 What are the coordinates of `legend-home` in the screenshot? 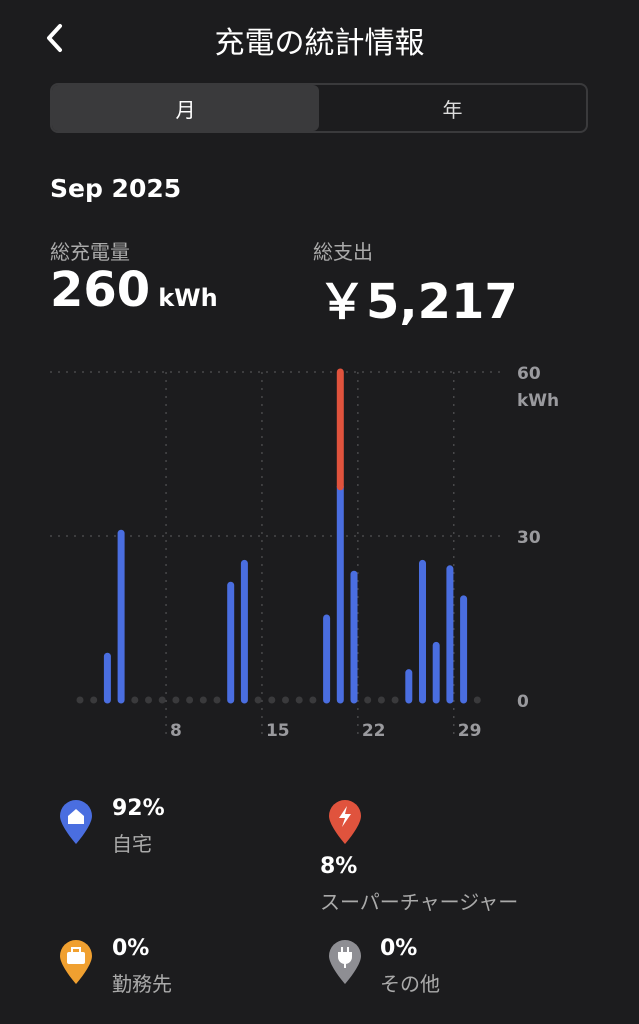 It's located at (76, 824).